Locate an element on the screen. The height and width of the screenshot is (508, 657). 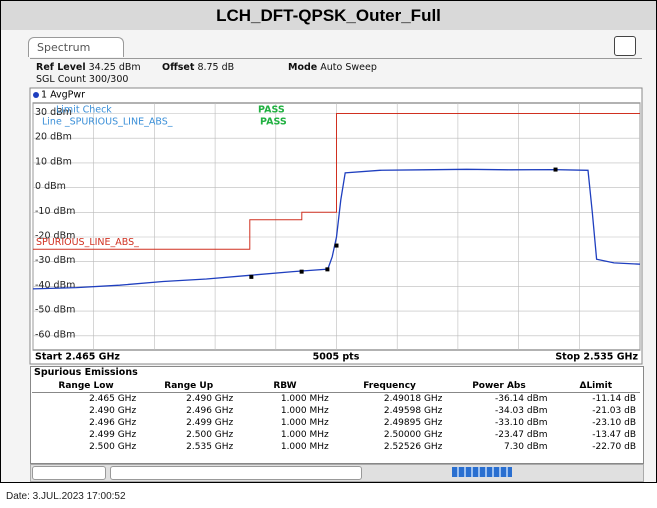
table-cell: 2.50000 GHz is located at coordinates (413, 435).